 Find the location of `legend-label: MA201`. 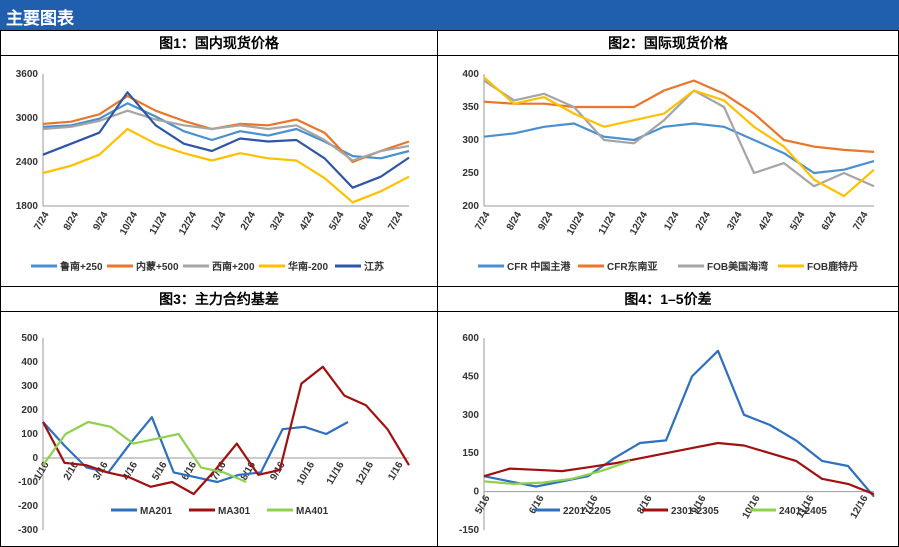

legend-label: MA201 is located at coordinates (156, 511).